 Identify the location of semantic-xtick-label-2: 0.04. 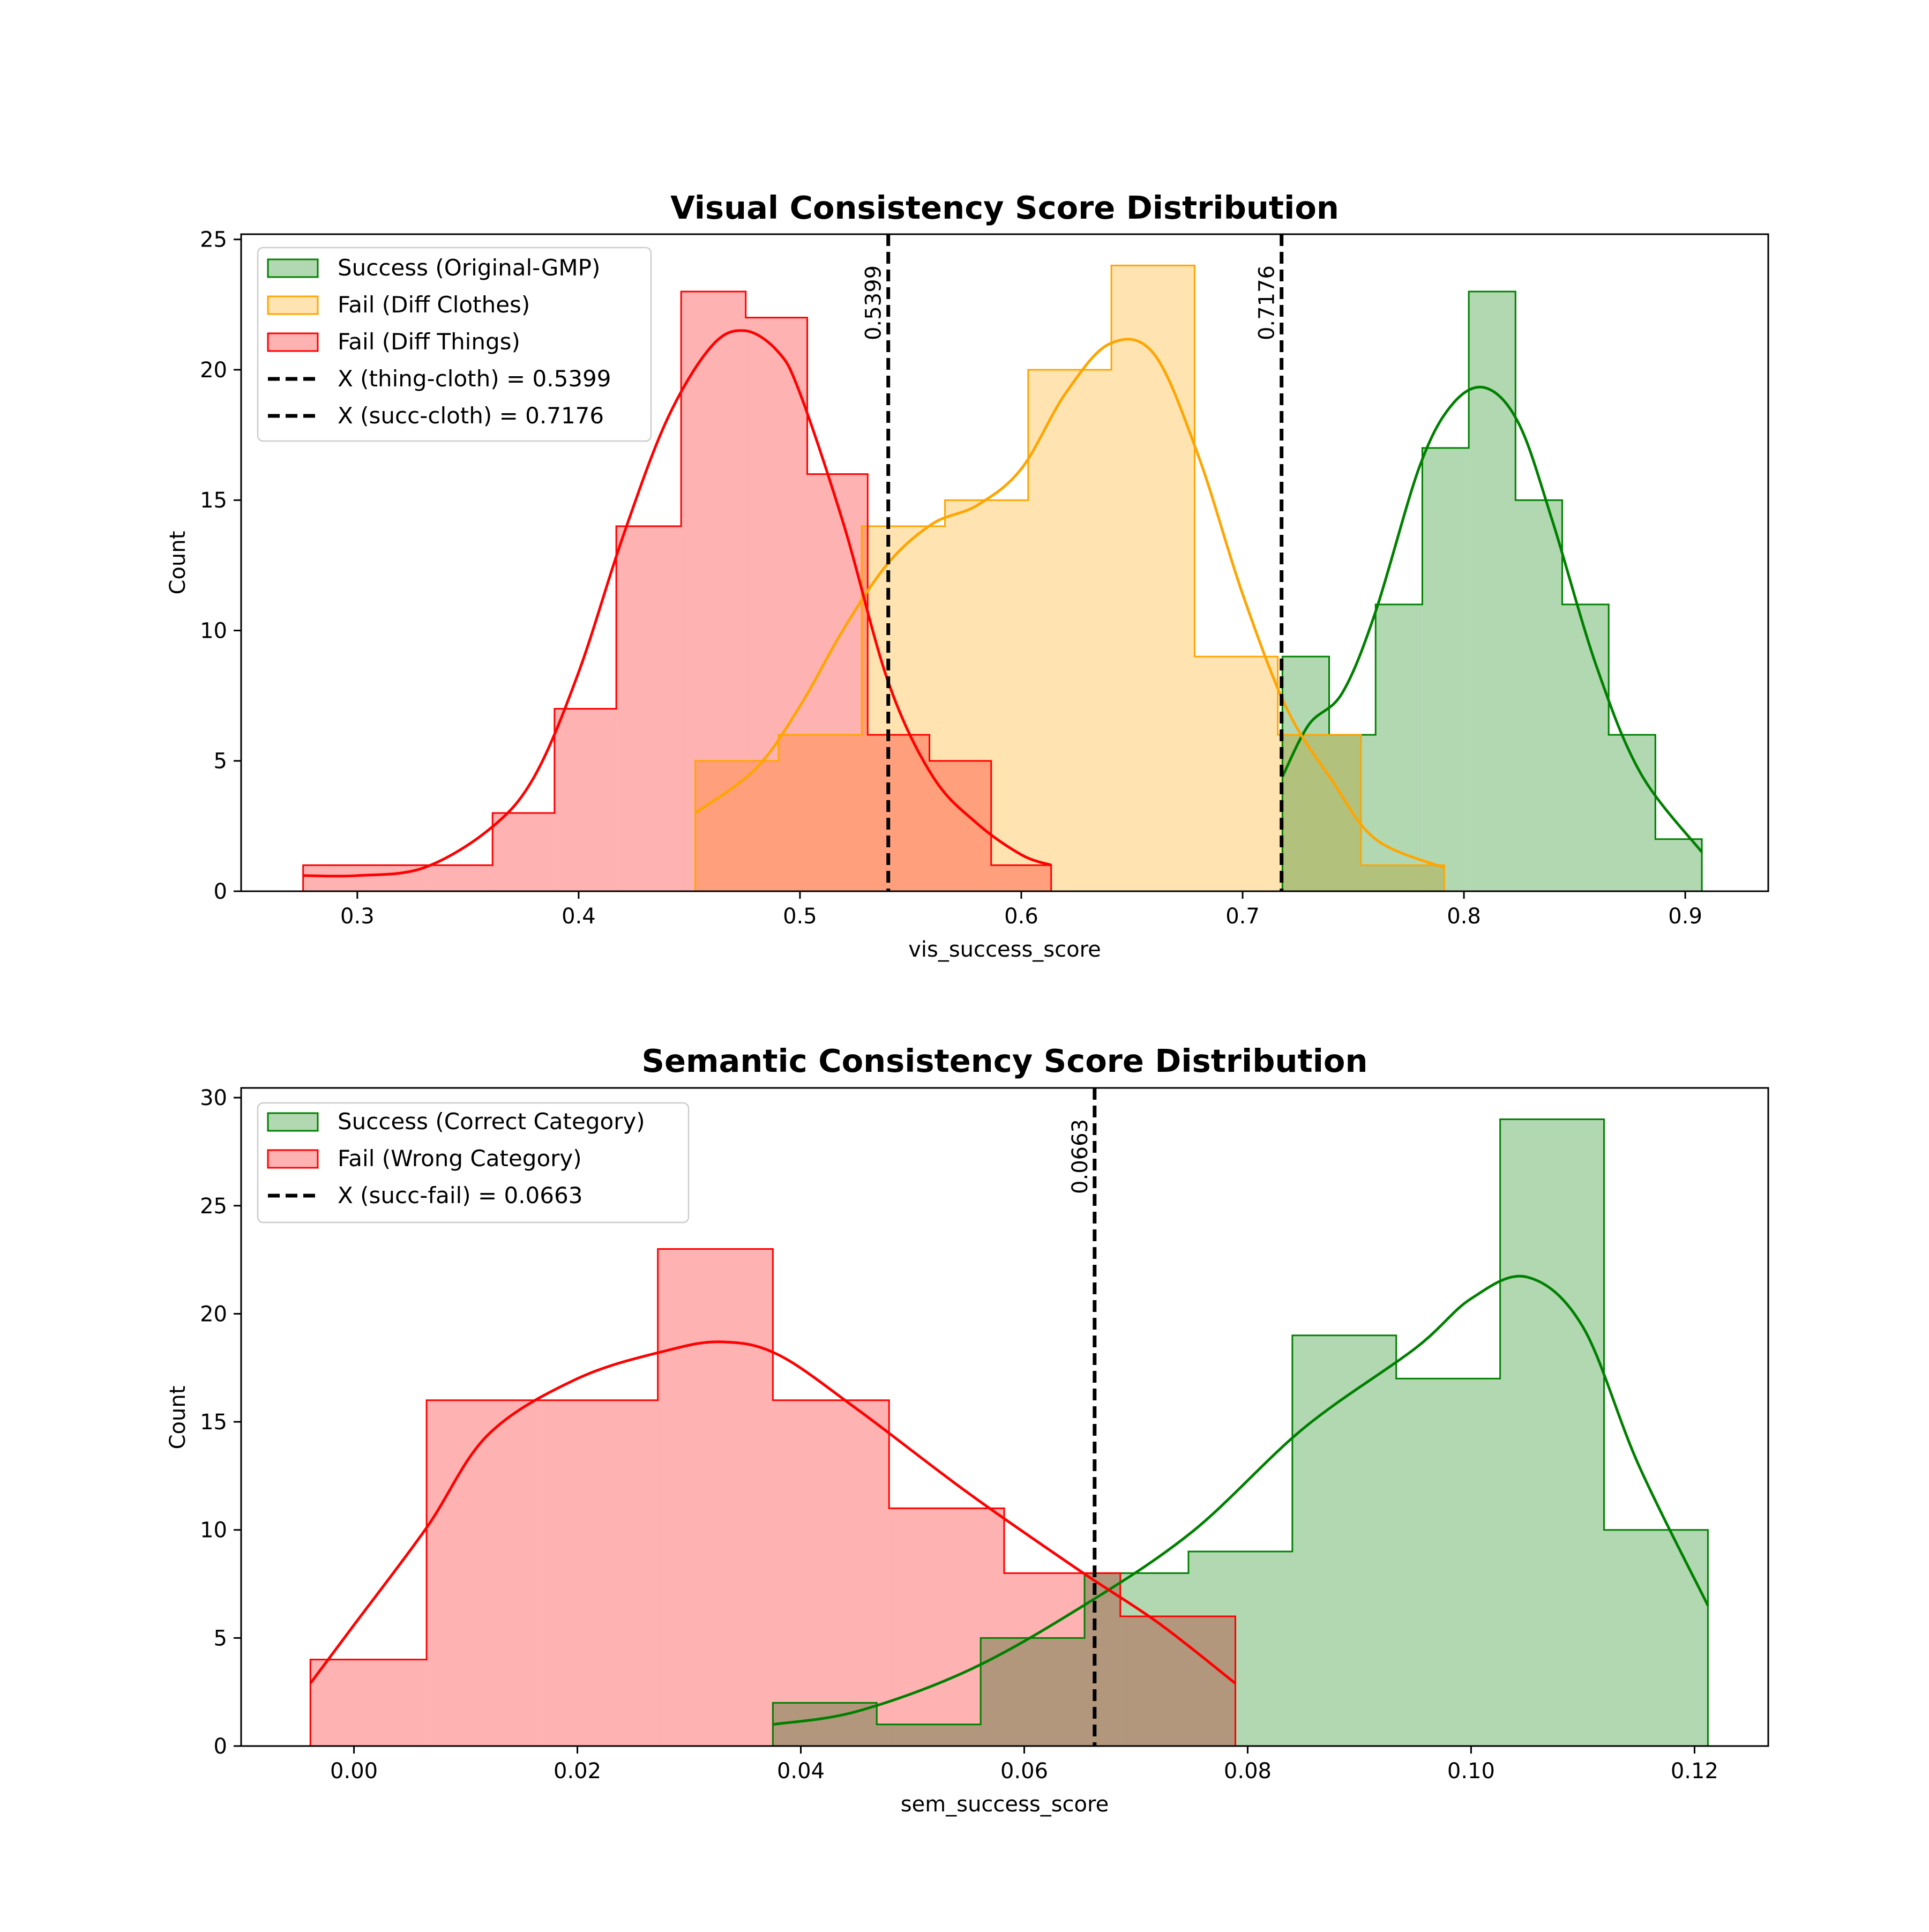
(801, 1771).